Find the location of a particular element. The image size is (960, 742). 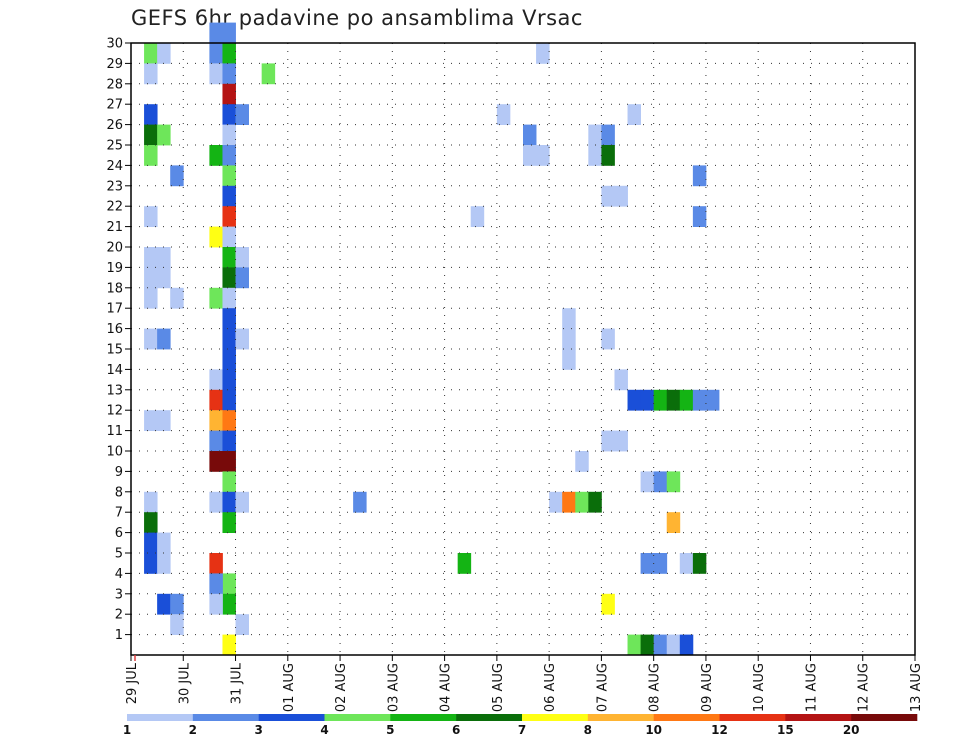

y-tick-label: 25 is located at coordinates (114, 146).